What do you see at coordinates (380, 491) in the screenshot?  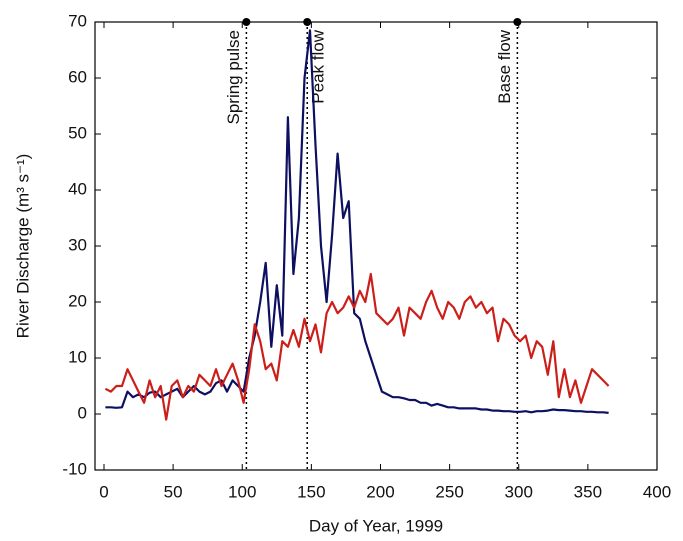 I see `x-tick-label: 200` at bounding box center [380, 491].